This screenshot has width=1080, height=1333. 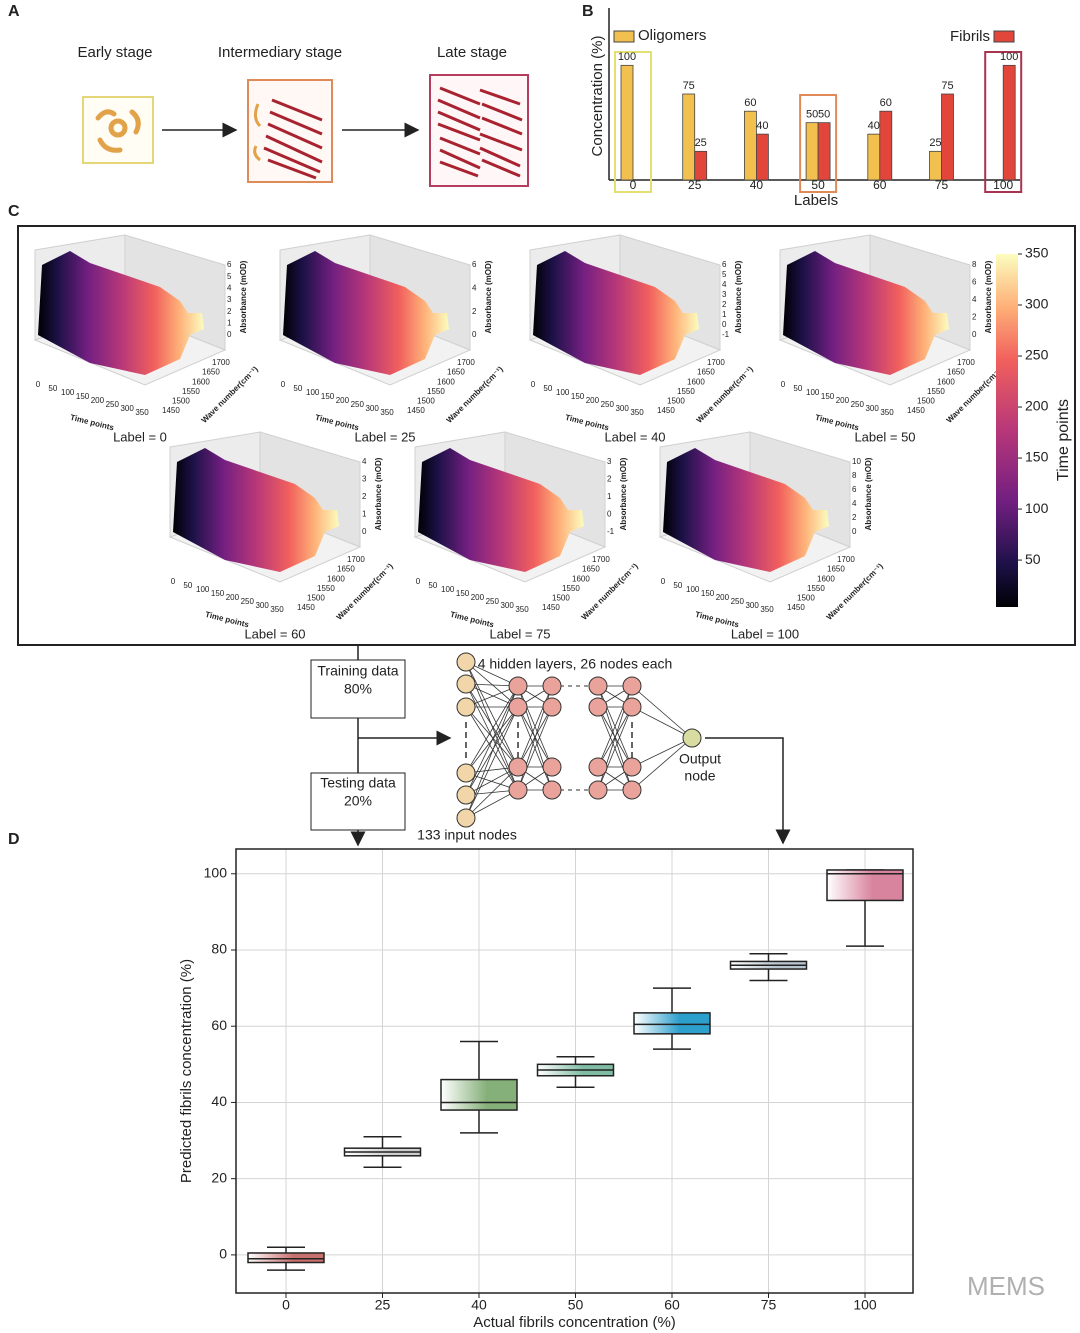 What do you see at coordinates (14, 839) in the screenshot?
I see `panel-label: D` at bounding box center [14, 839].